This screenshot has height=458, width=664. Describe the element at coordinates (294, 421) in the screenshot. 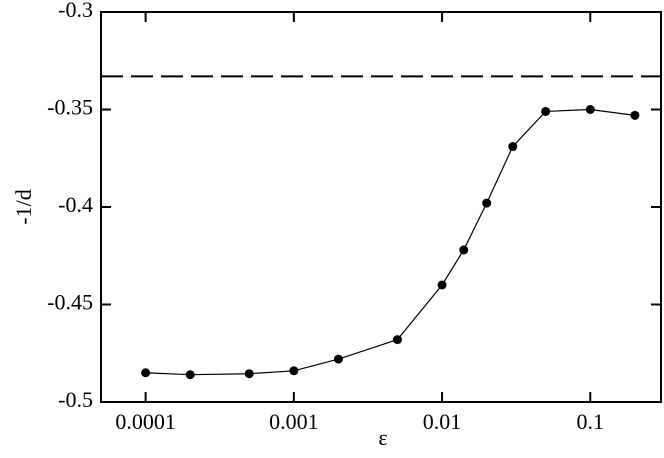

I see `x-tick-label: 0.001` at that location.